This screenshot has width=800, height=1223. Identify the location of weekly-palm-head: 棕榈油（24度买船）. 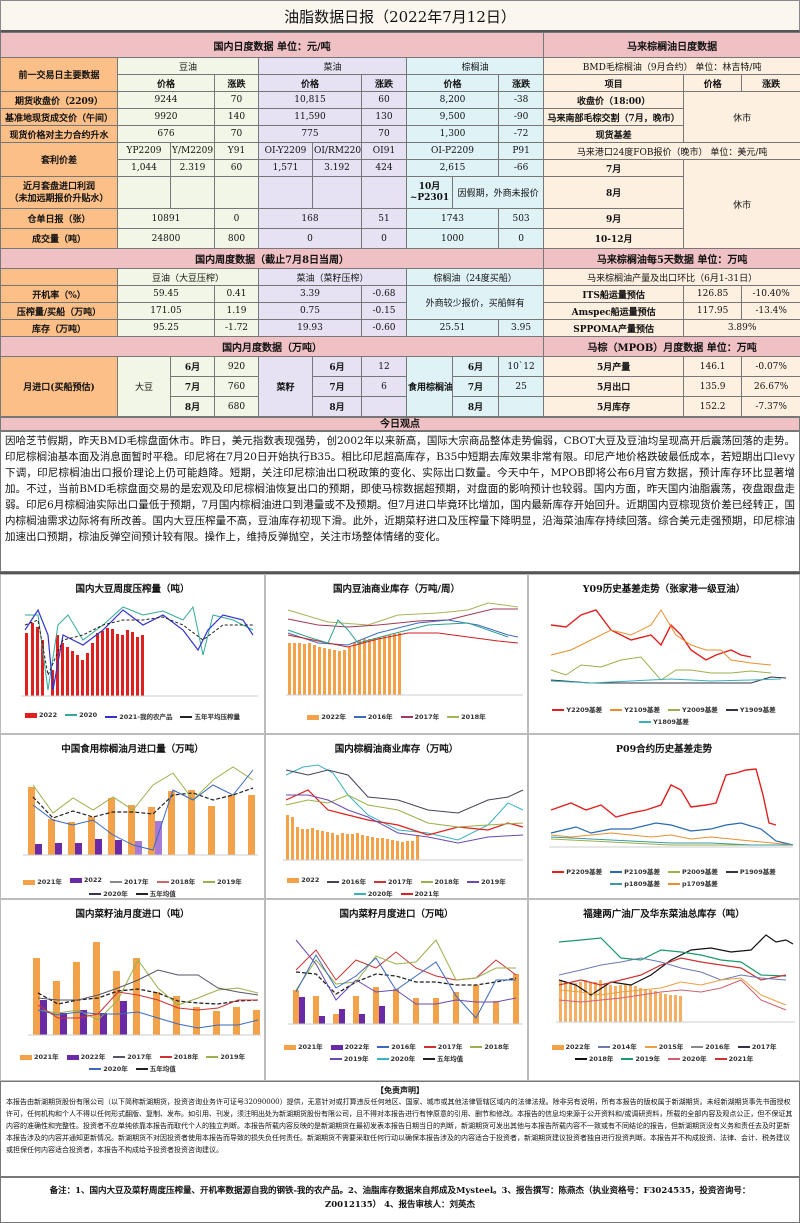
(475, 277).